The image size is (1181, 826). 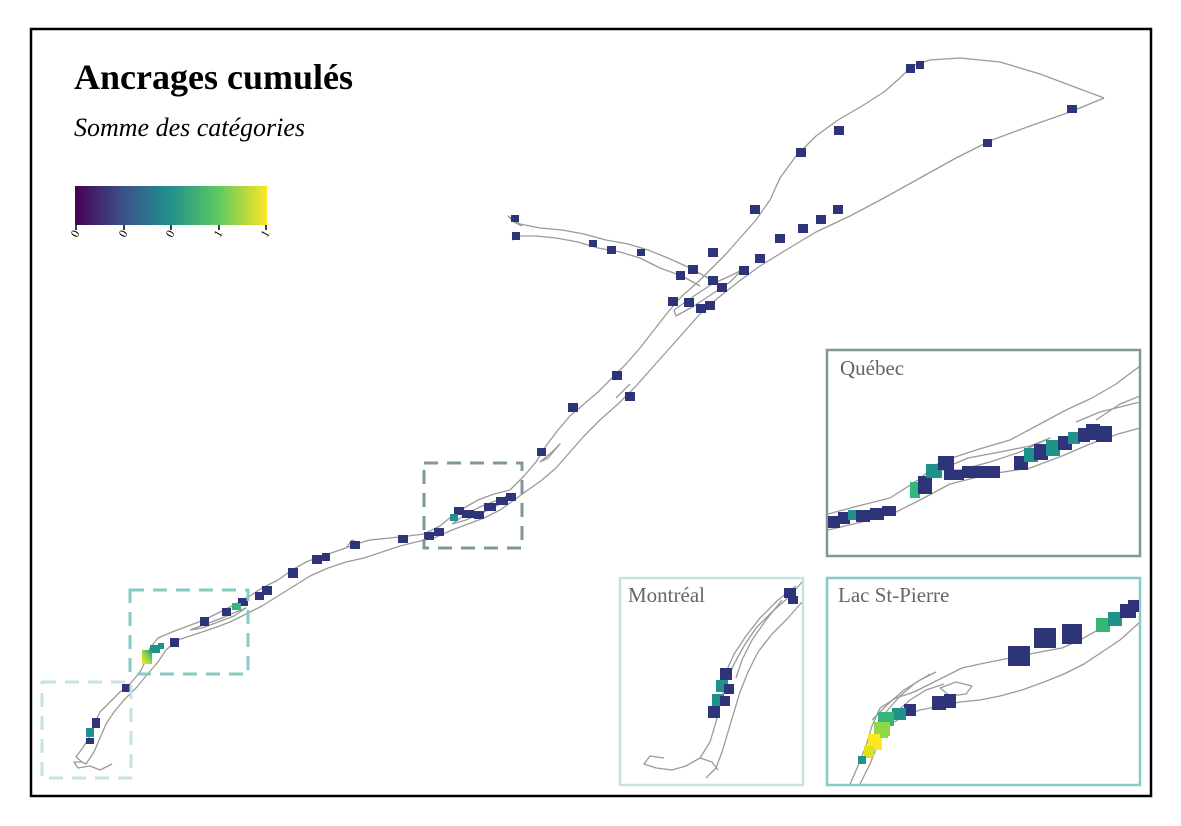 I want to click on inset-quebec: Québec, so click(x=983, y=453).